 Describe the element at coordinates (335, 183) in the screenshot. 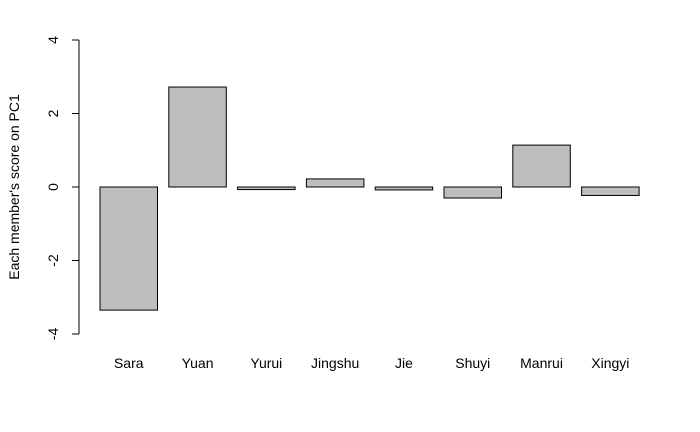

I see `bar-jingshu` at that location.